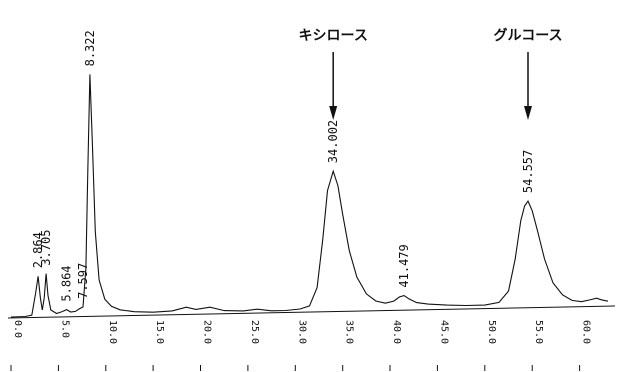 The height and width of the screenshot is (372, 623). I want to click on peak-label: 2.864, so click(38, 250).